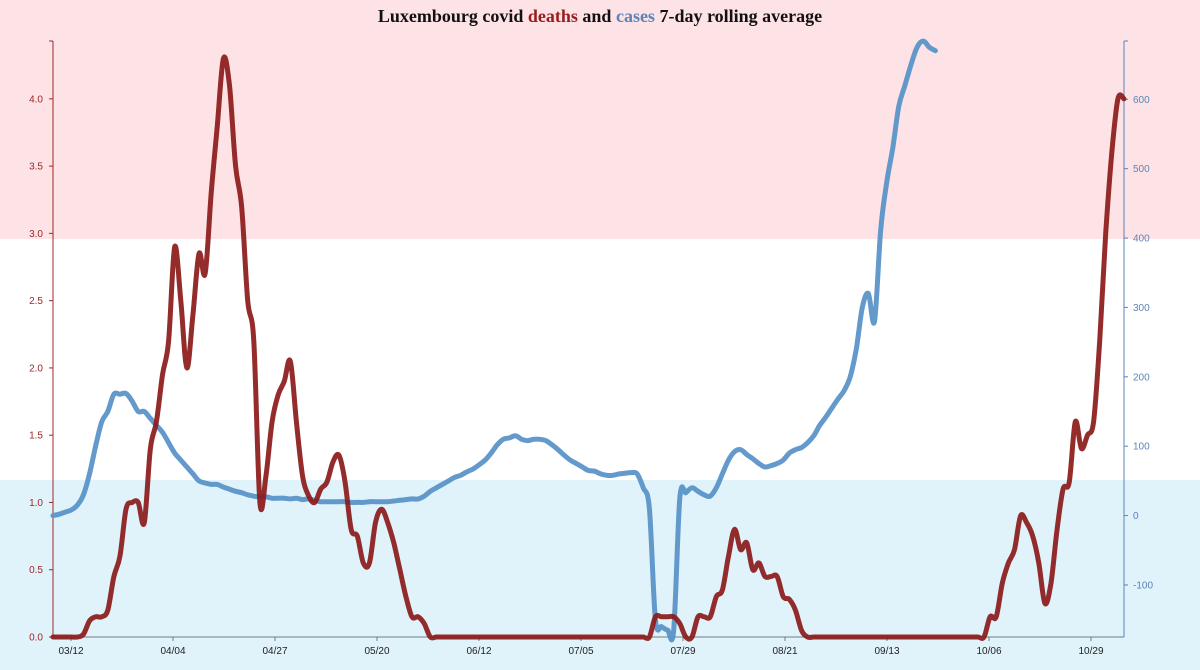 The height and width of the screenshot is (670, 1200). What do you see at coordinates (1141, 100) in the screenshot?
I see `right-y-tick-label: 600` at bounding box center [1141, 100].